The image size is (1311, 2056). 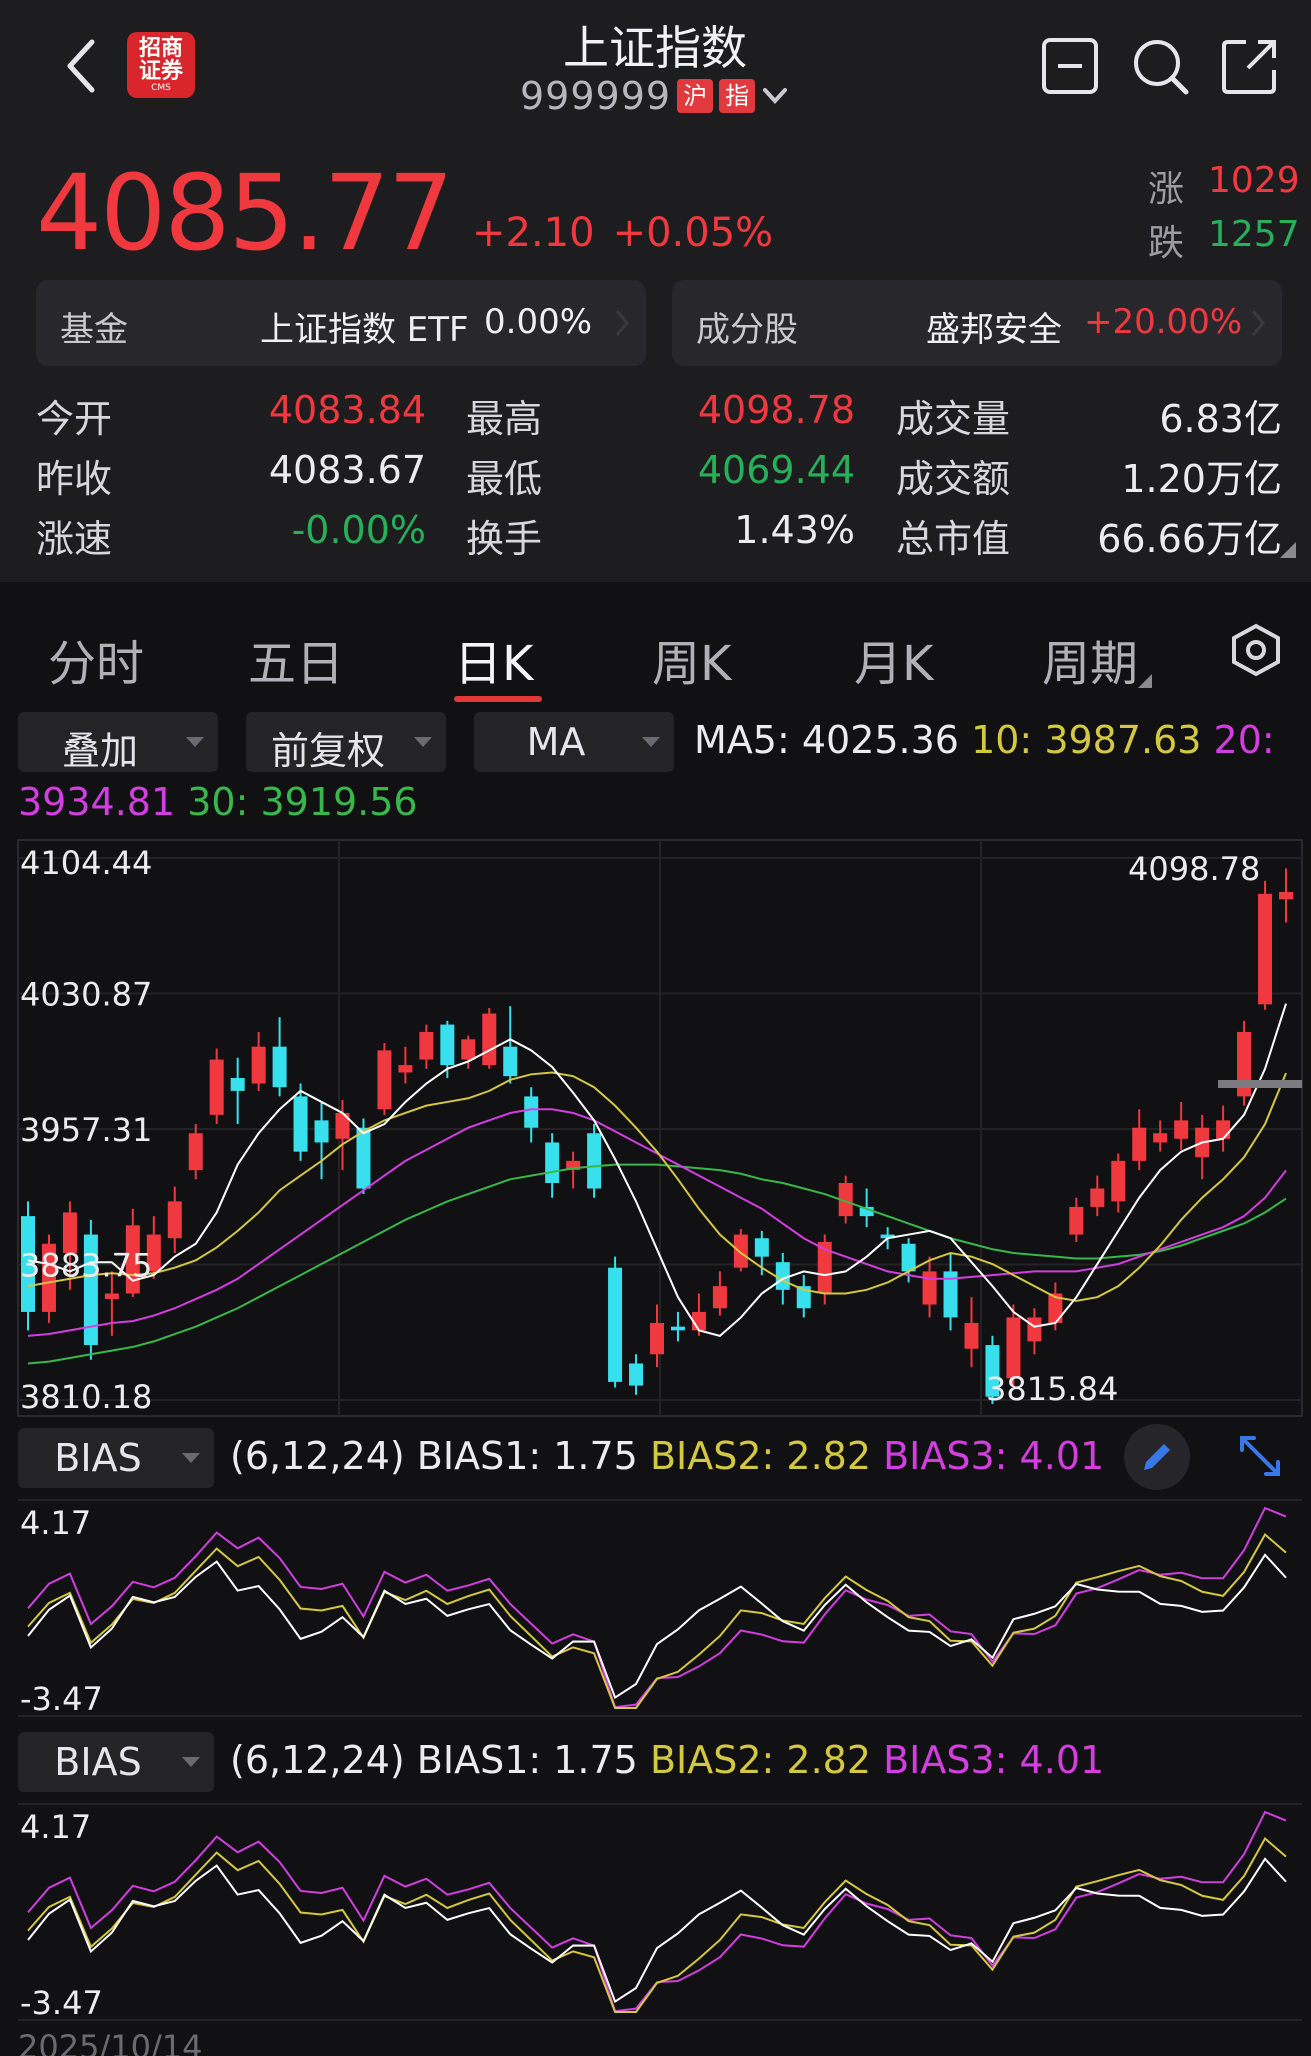 What do you see at coordinates (1250, 66) in the screenshot?
I see `share-icon` at bounding box center [1250, 66].